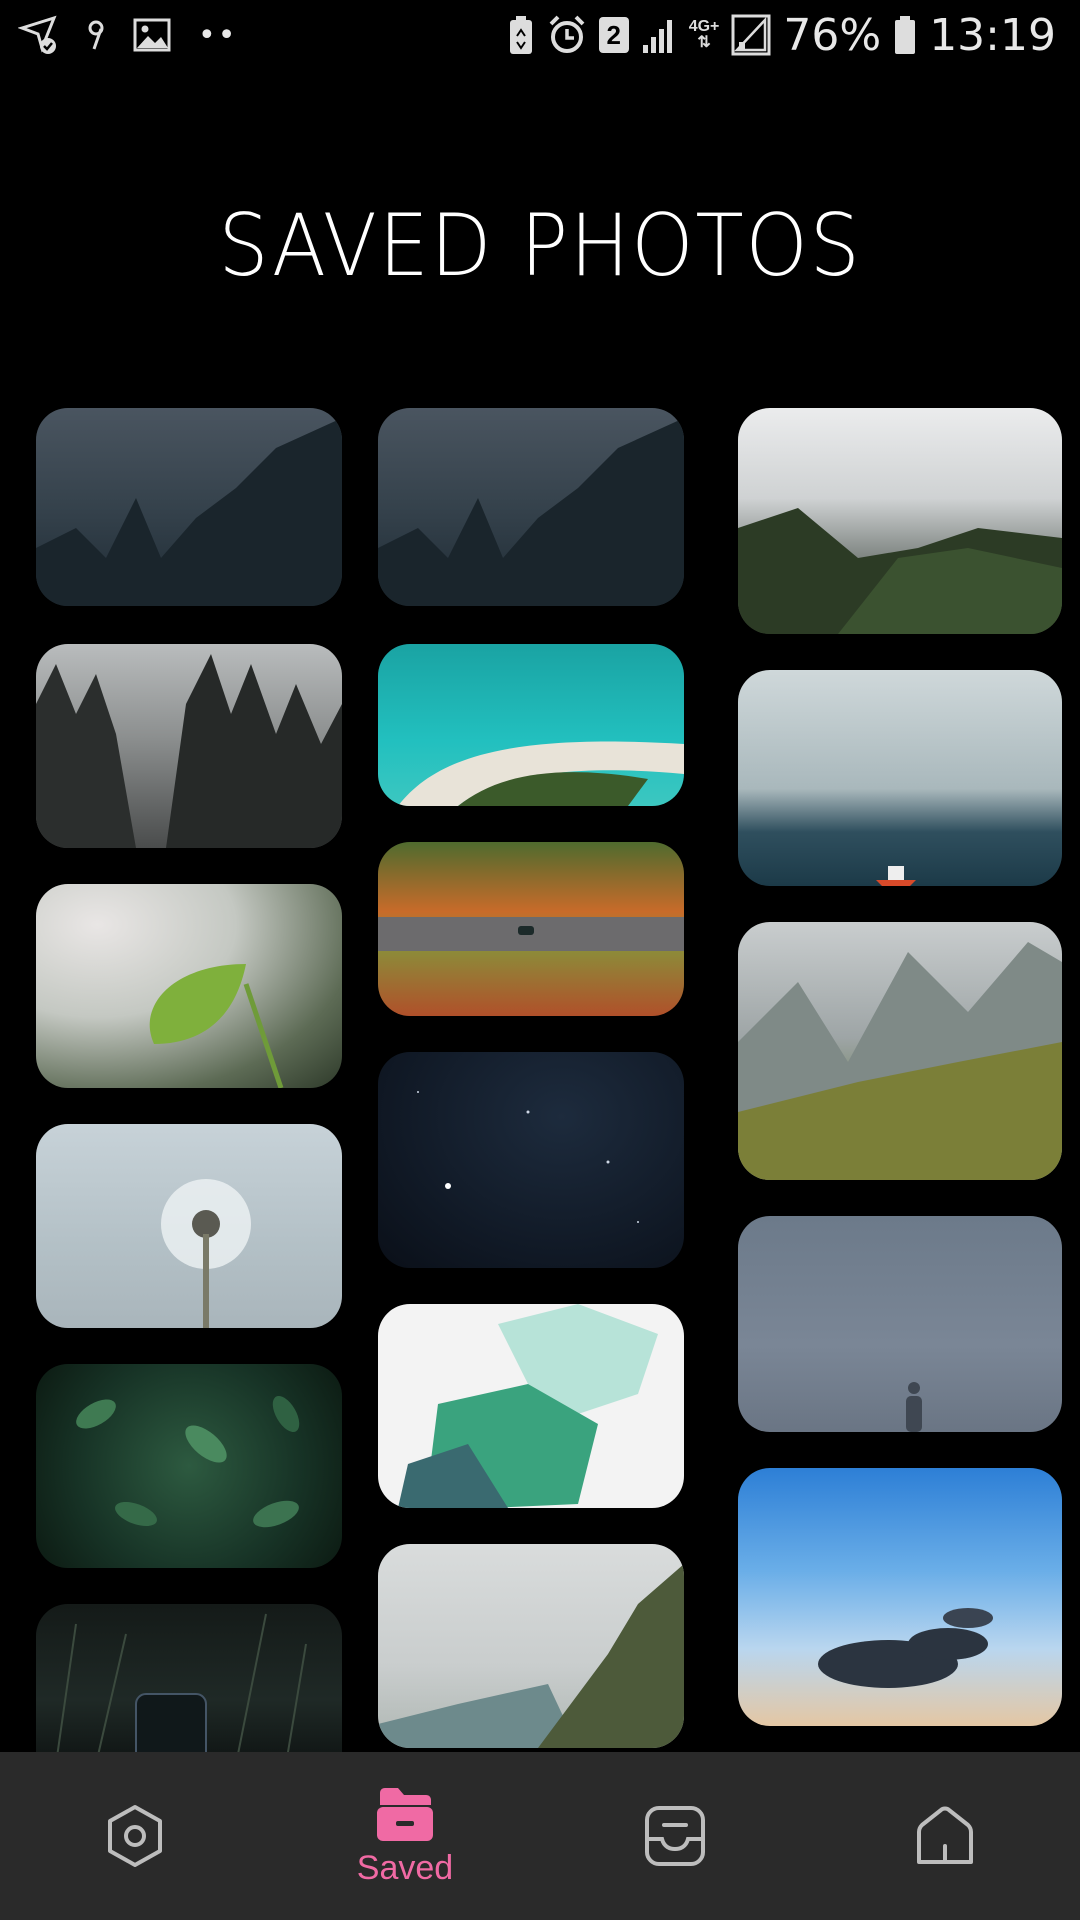 The width and height of the screenshot is (1080, 1920). I want to click on status-bar: •• 2 4G+ ⇅ 76%, so click(540, 35).